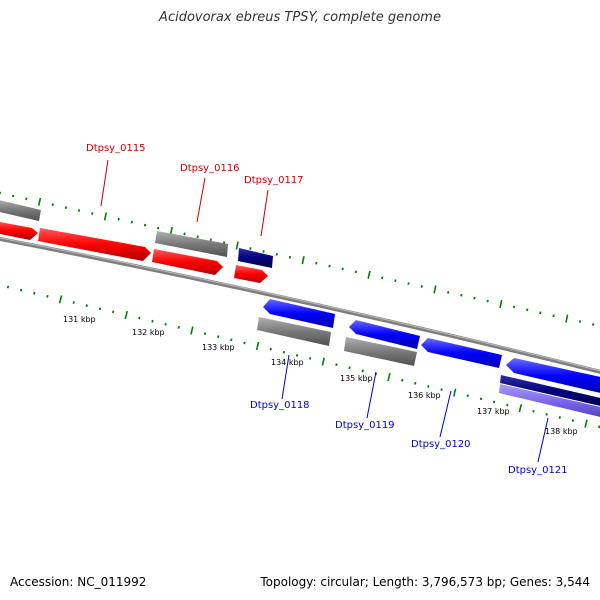 The width and height of the screenshot is (600, 600). Describe the element at coordinates (210, 168) in the screenshot. I see `gene-label: Dtpsy_0116` at that location.